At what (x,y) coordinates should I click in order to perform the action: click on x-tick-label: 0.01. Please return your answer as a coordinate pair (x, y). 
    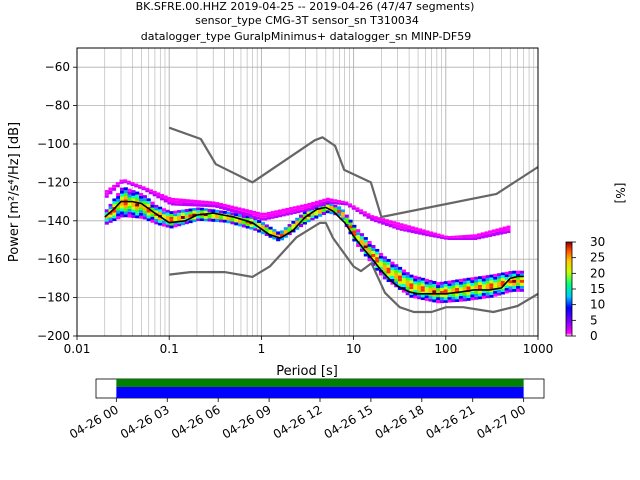
    Looking at the image, I should click on (77, 349).